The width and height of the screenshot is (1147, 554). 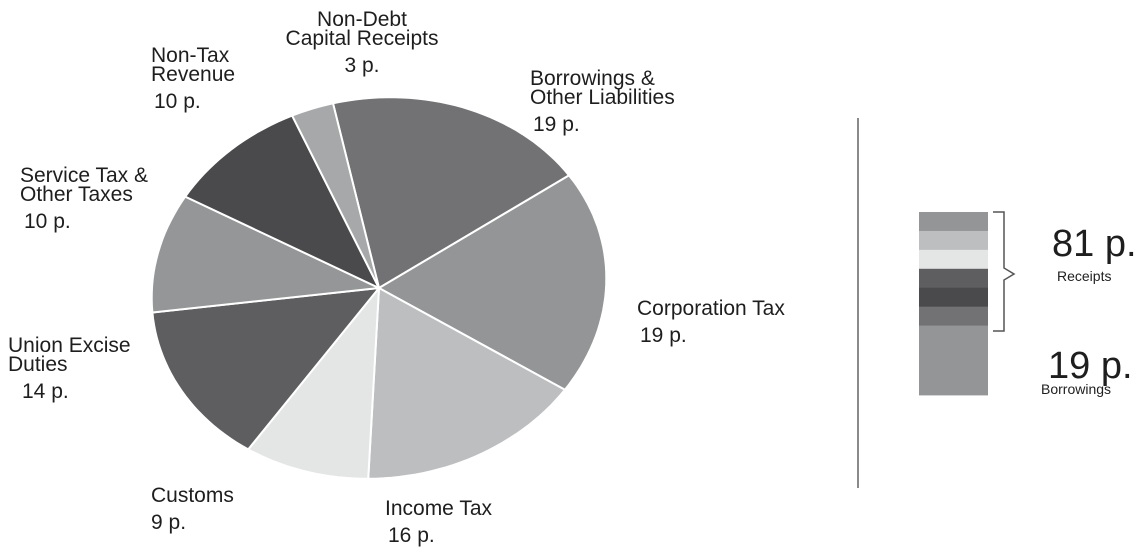 What do you see at coordinates (193, 65) in the screenshot?
I see `slice-label-6: Non-Tax Revenue` at bounding box center [193, 65].